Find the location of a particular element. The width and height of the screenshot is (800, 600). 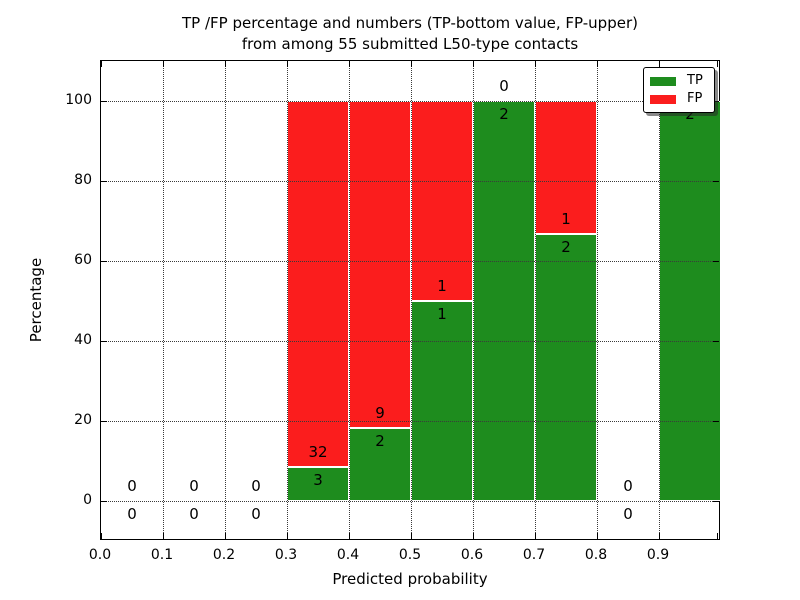

legend-label-fp: FP is located at coordinates (695, 98).